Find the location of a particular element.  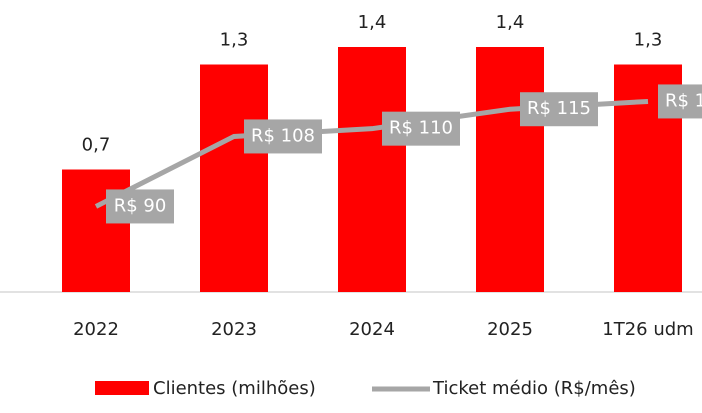

legend-label: Clientes (milhões) is located at coordinates (234, 388).